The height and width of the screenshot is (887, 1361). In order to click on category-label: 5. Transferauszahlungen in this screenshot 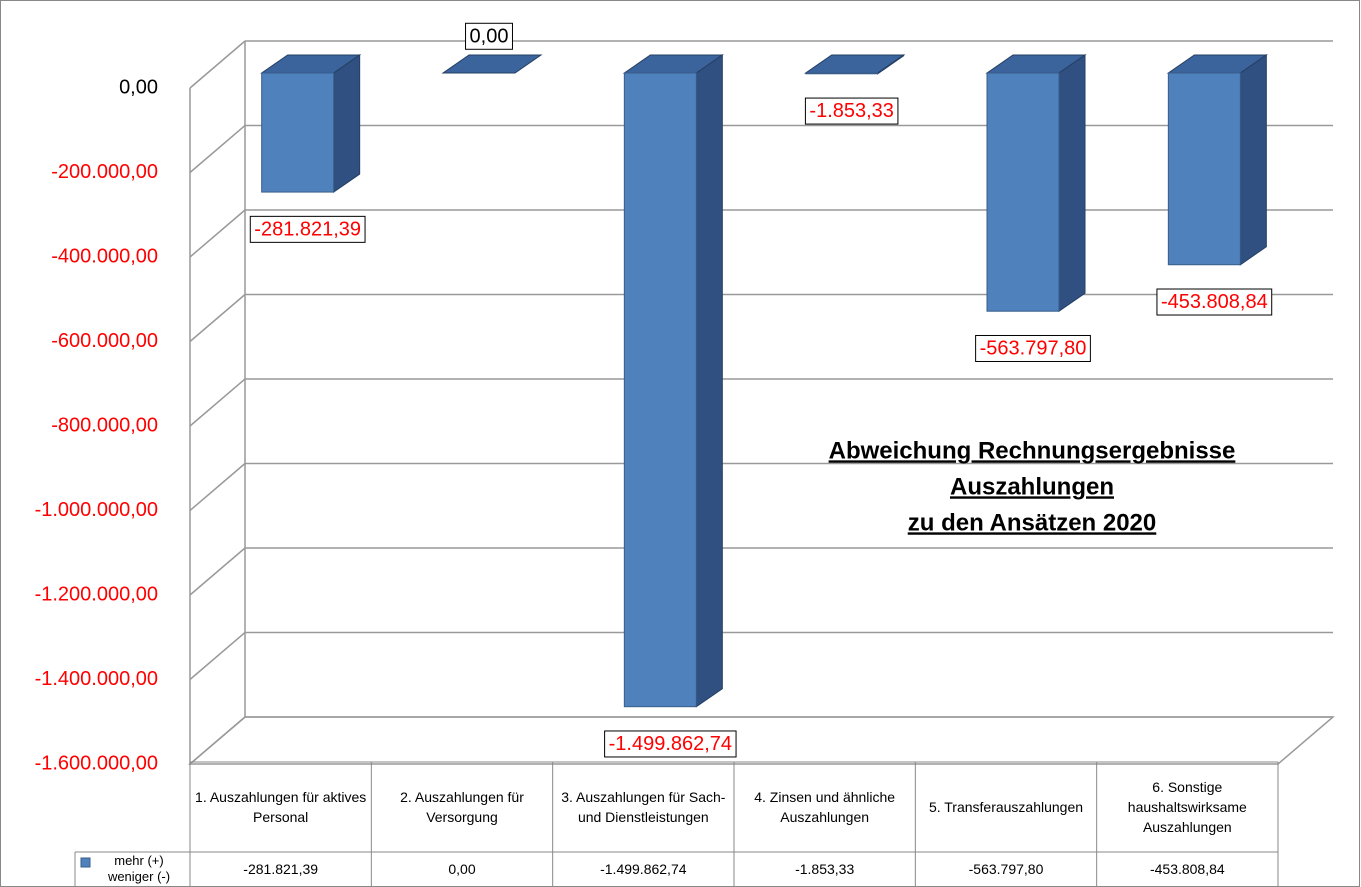, I will do `click(1006, 807)`.